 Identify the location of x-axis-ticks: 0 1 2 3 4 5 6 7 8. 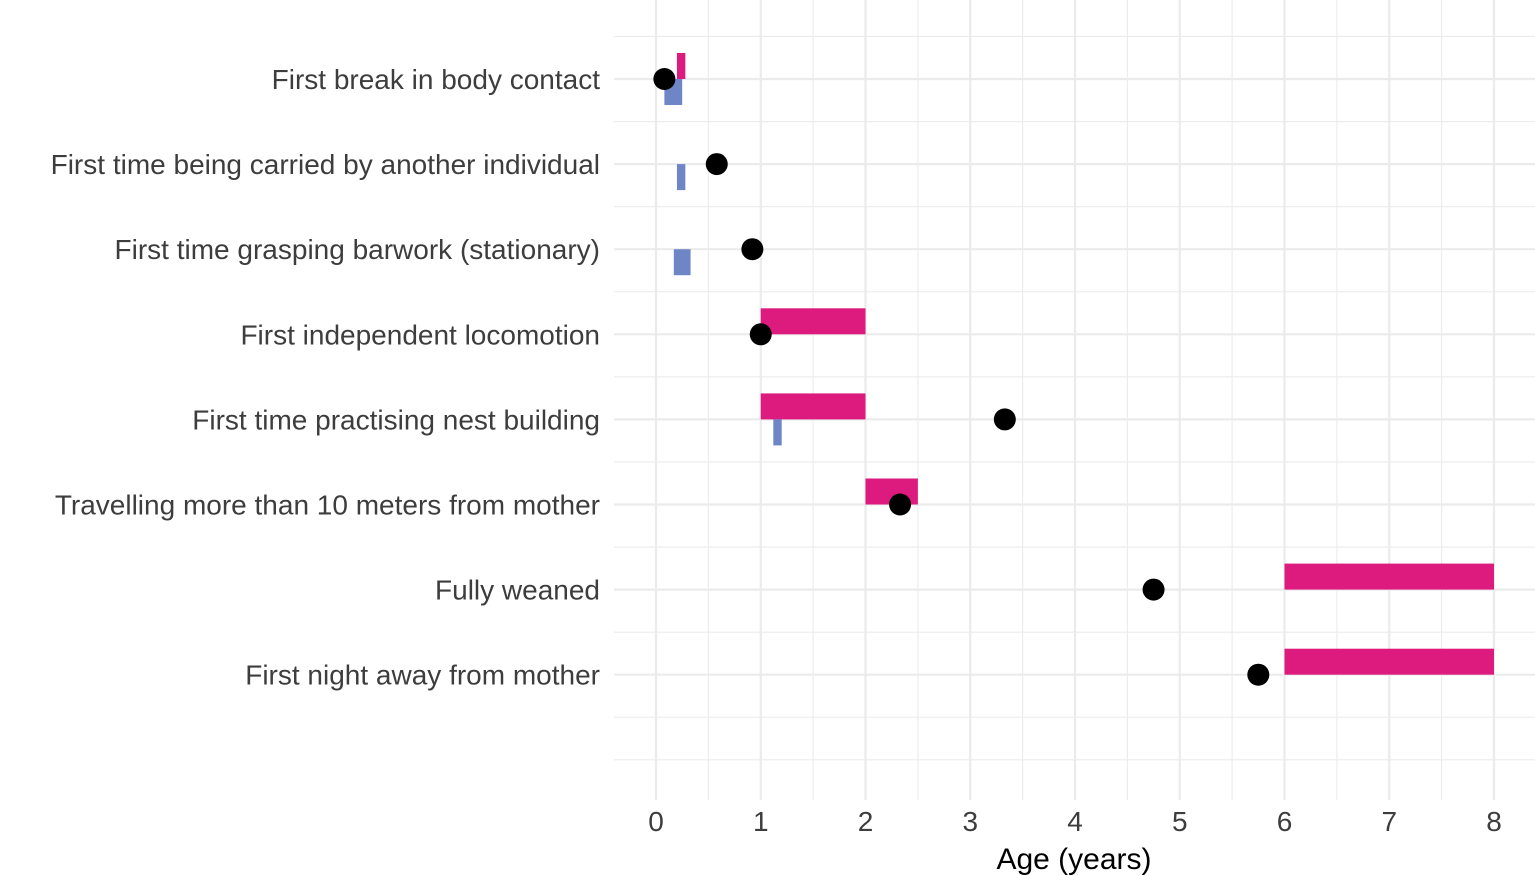
(1075, 821).